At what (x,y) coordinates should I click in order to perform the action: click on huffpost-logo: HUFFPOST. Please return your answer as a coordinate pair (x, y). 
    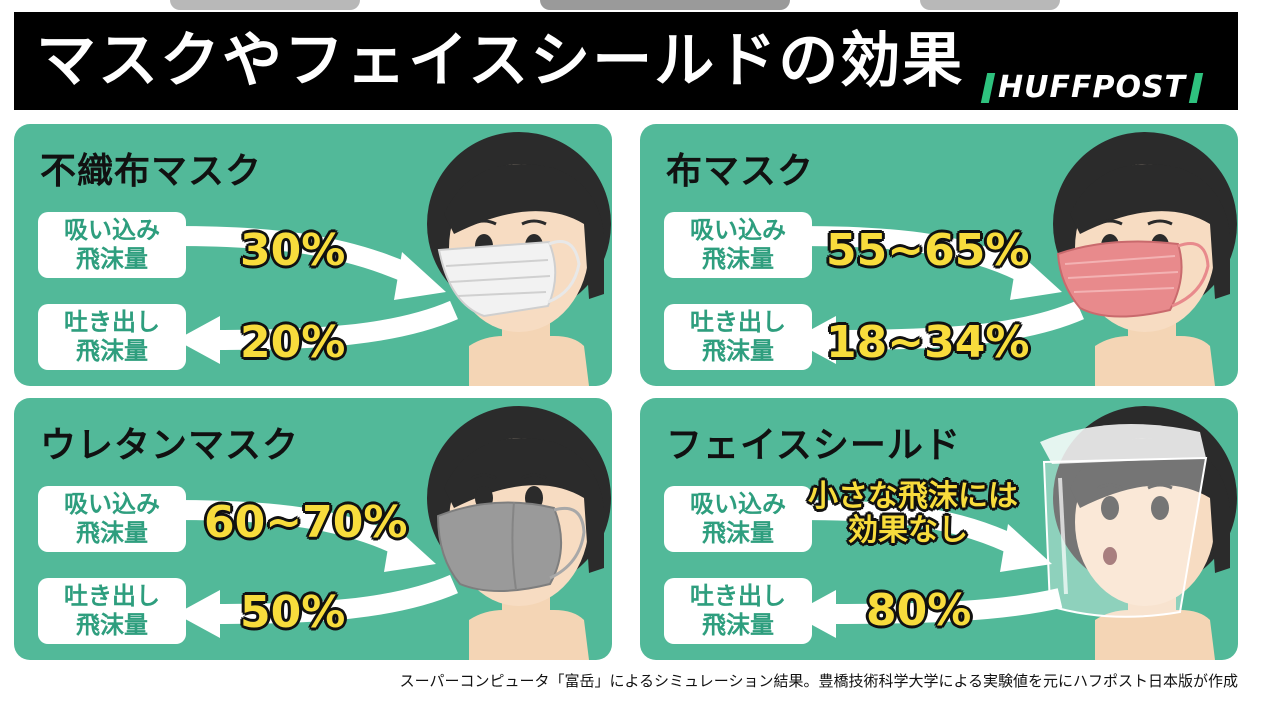
    Looking at the image, I should click on (1092, 88).